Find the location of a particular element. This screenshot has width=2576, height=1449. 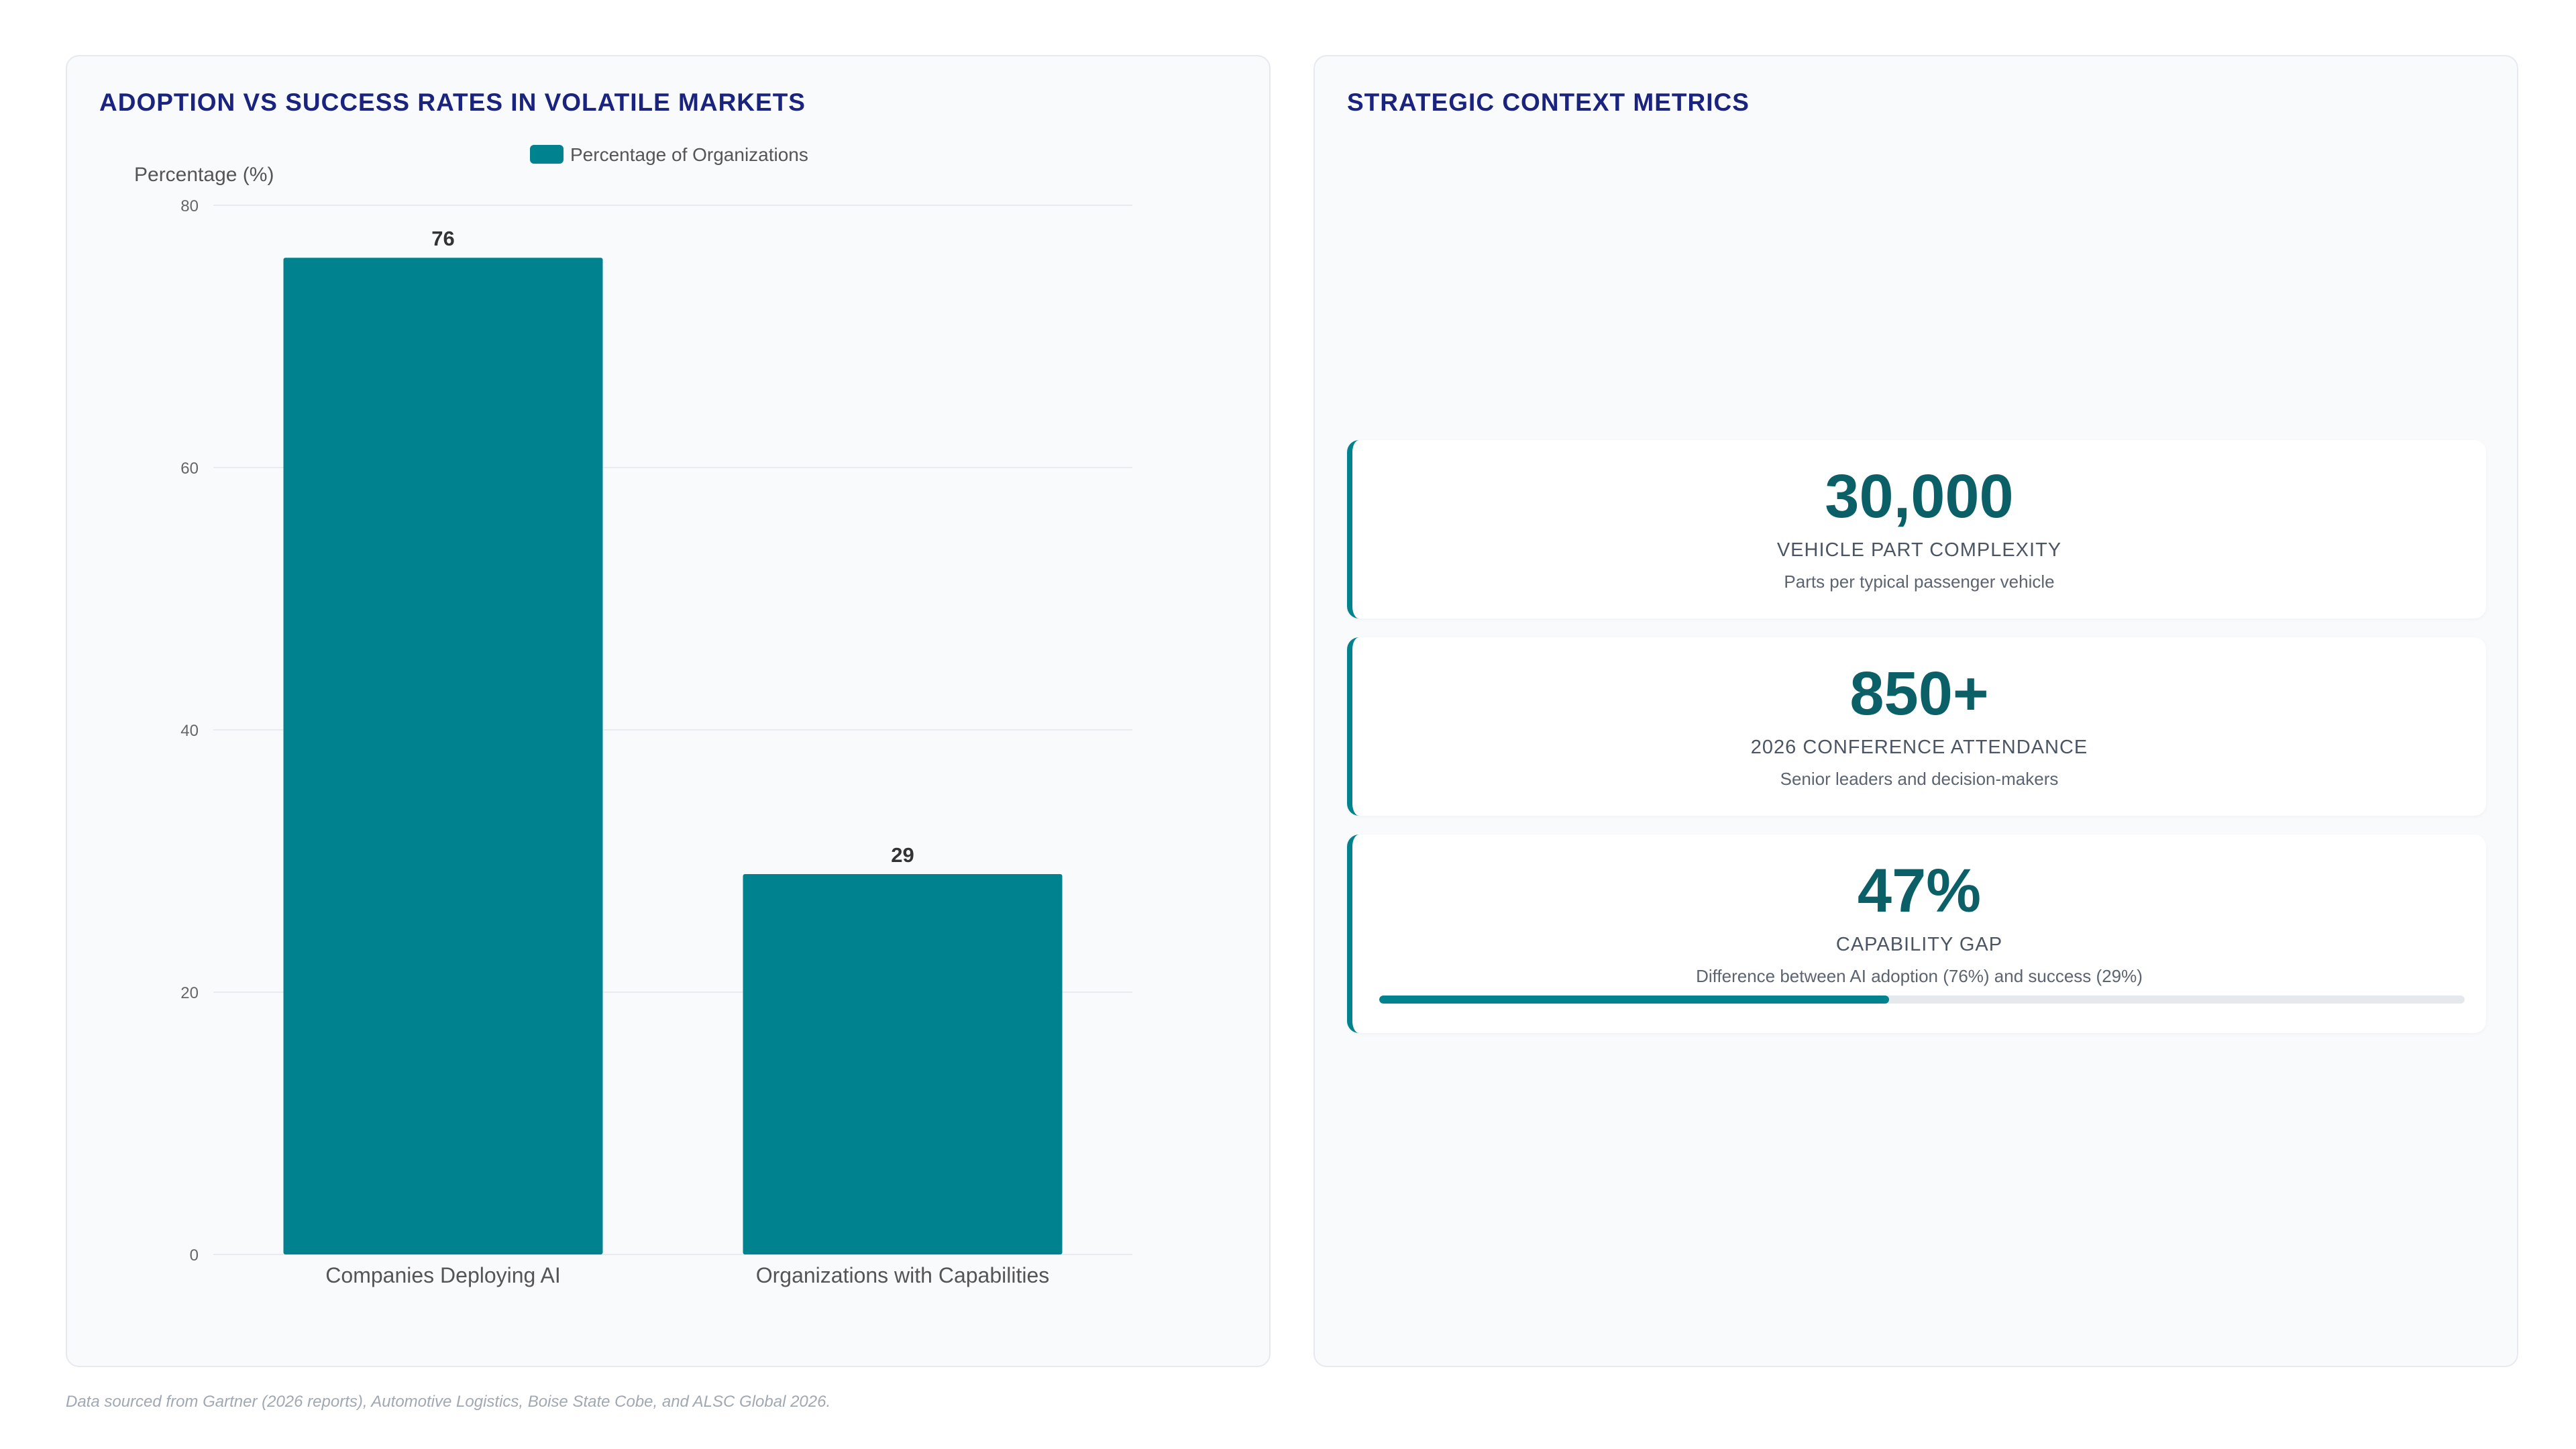

metric-value: 30,000 is located at coordinates (1919, 496).